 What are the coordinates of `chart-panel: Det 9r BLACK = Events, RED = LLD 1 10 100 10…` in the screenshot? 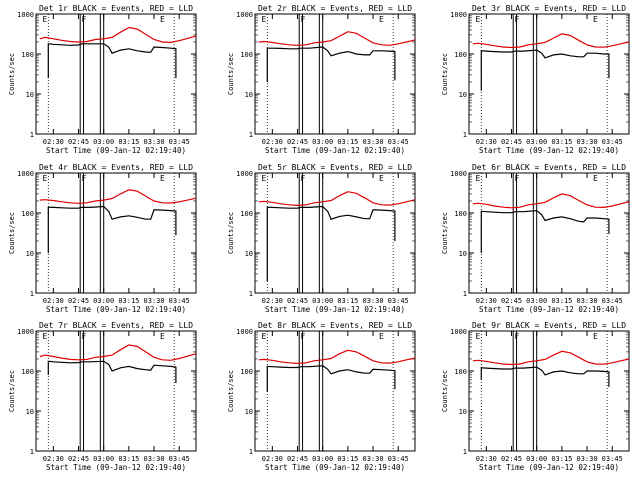 It's located at (535, 396).